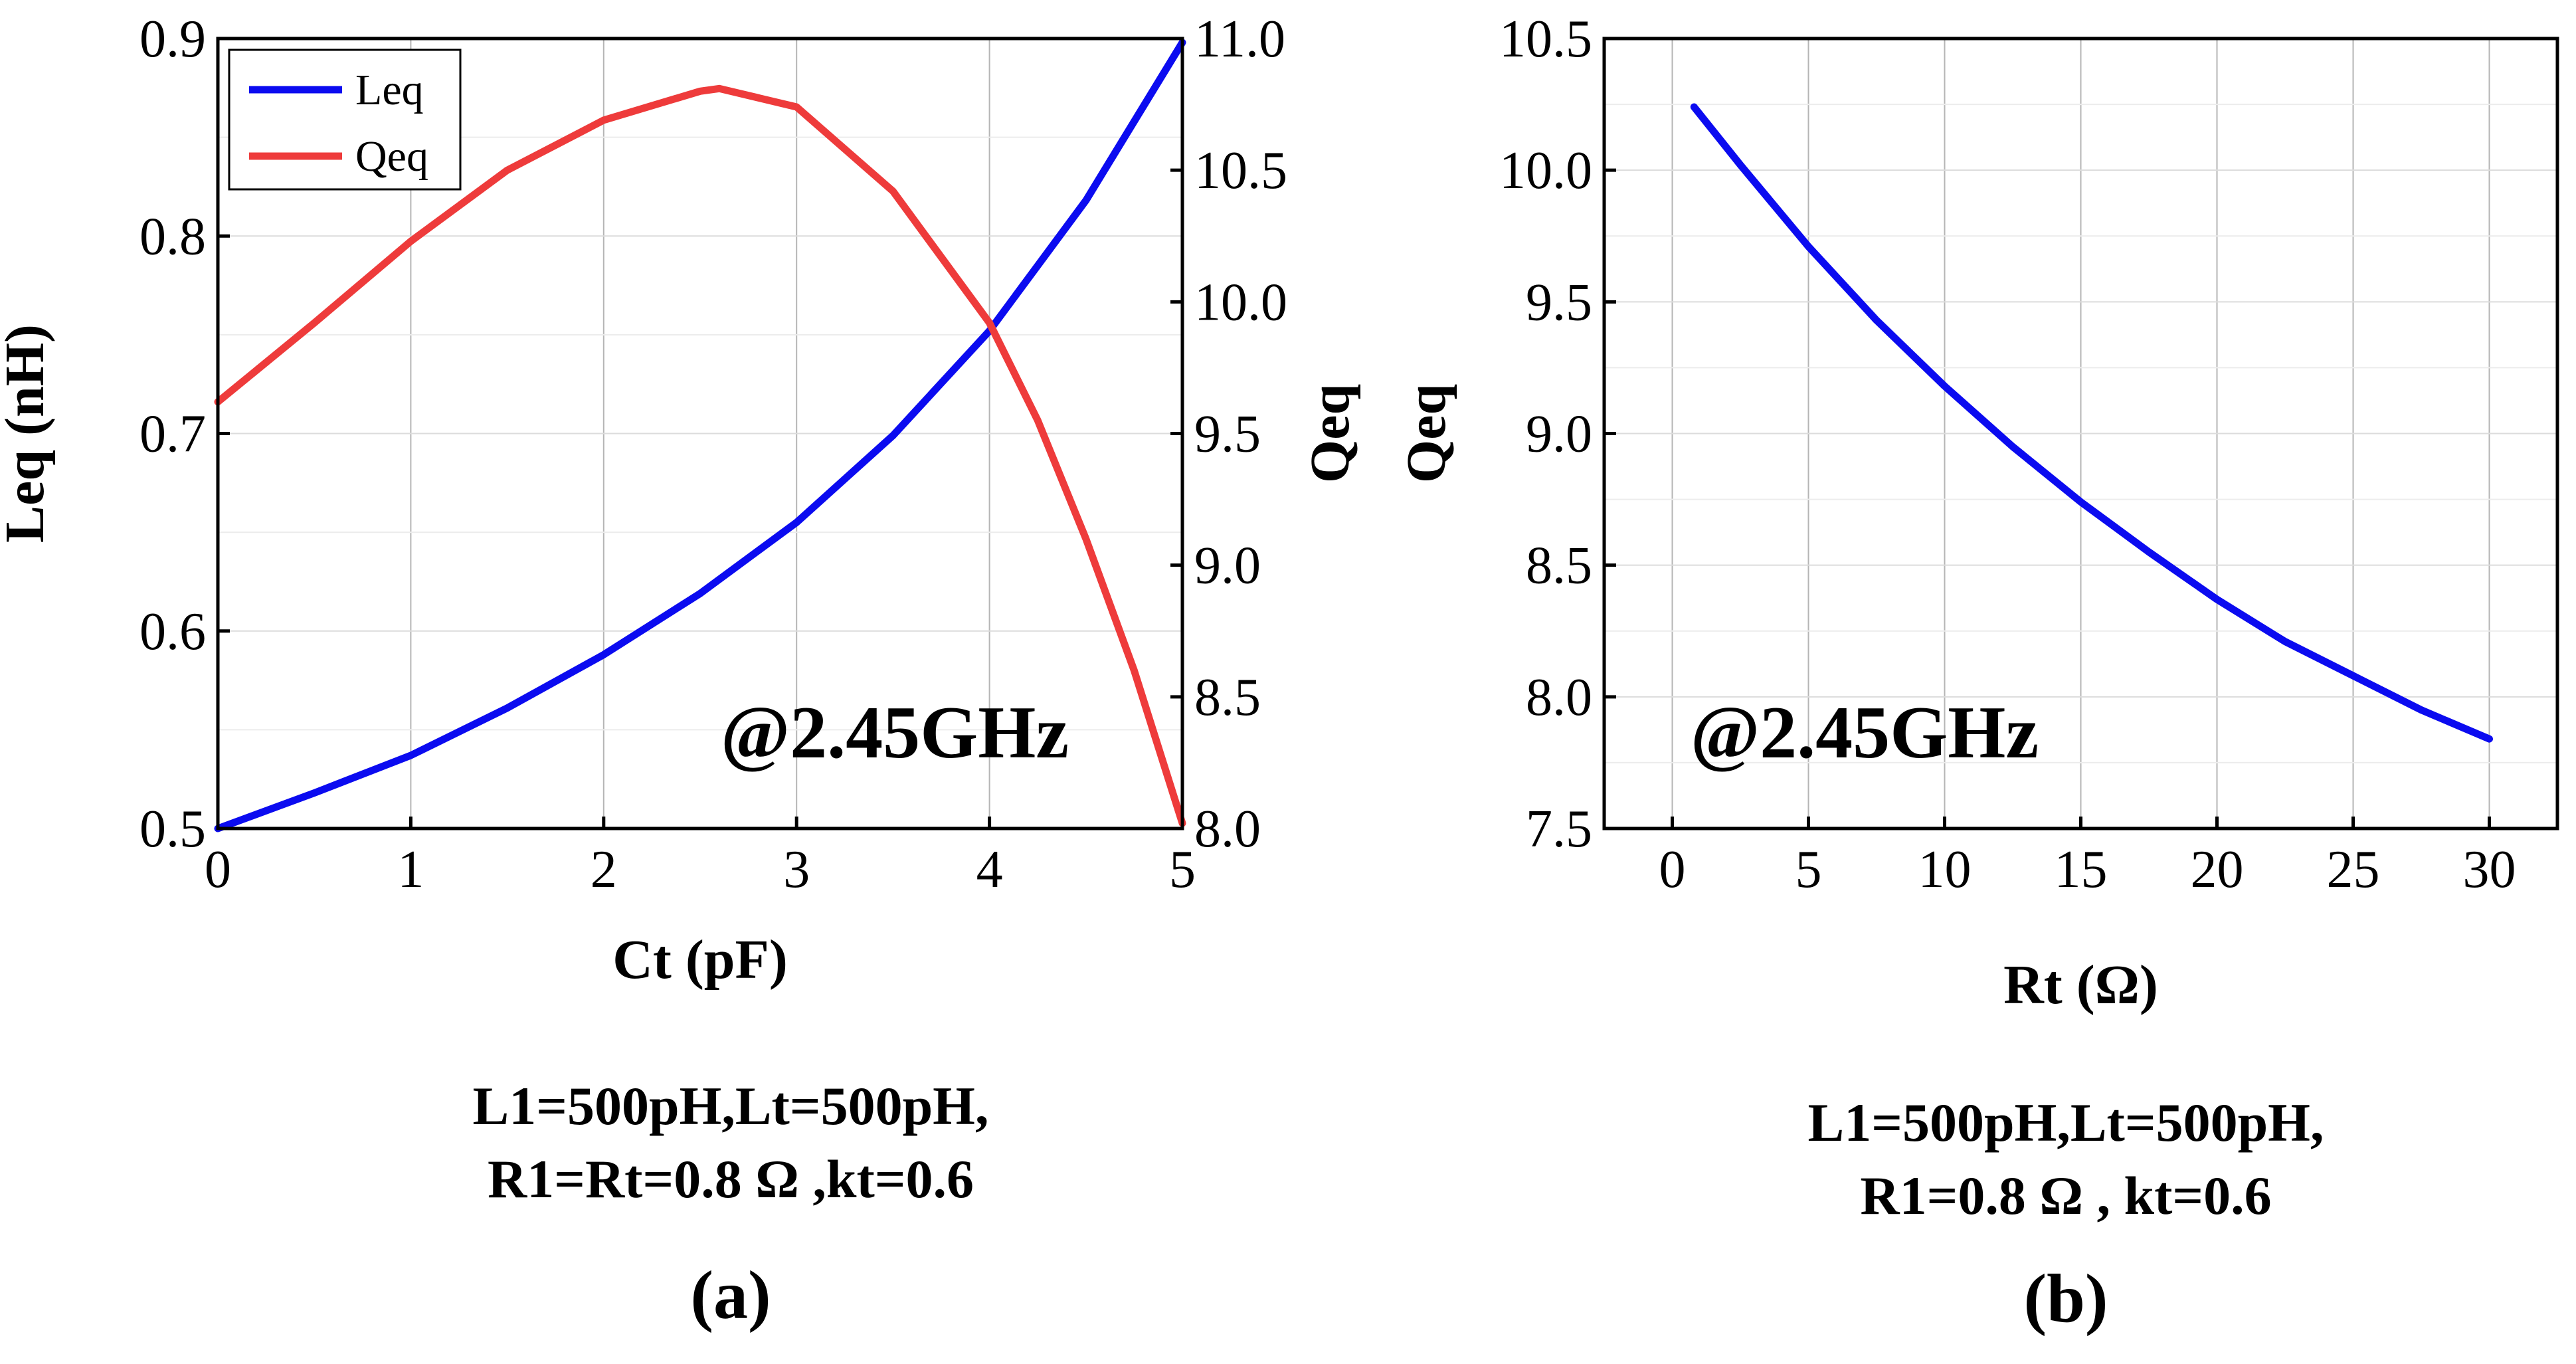 The height and width of the screenshot is (1364, 2576). I want to click on x-tick-label: 15, so click(2081, 869).